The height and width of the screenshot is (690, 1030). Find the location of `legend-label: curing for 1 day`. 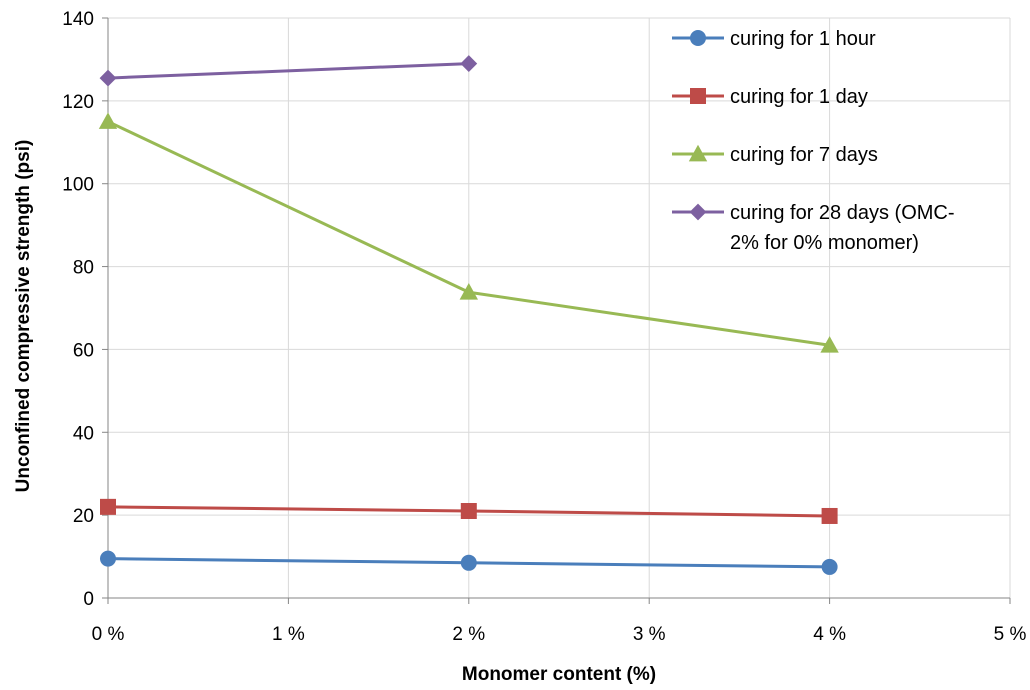

legend-label: curing for 1 day is located at coordinates (799, 97).